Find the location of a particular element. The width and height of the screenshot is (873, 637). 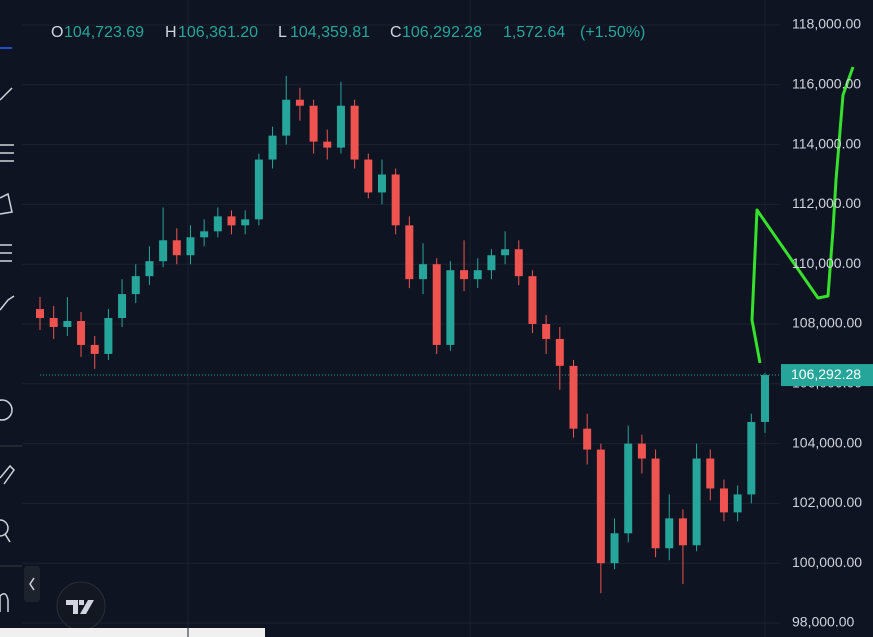

legend-value: 106,292.28 is located at coordinates (442, 32).